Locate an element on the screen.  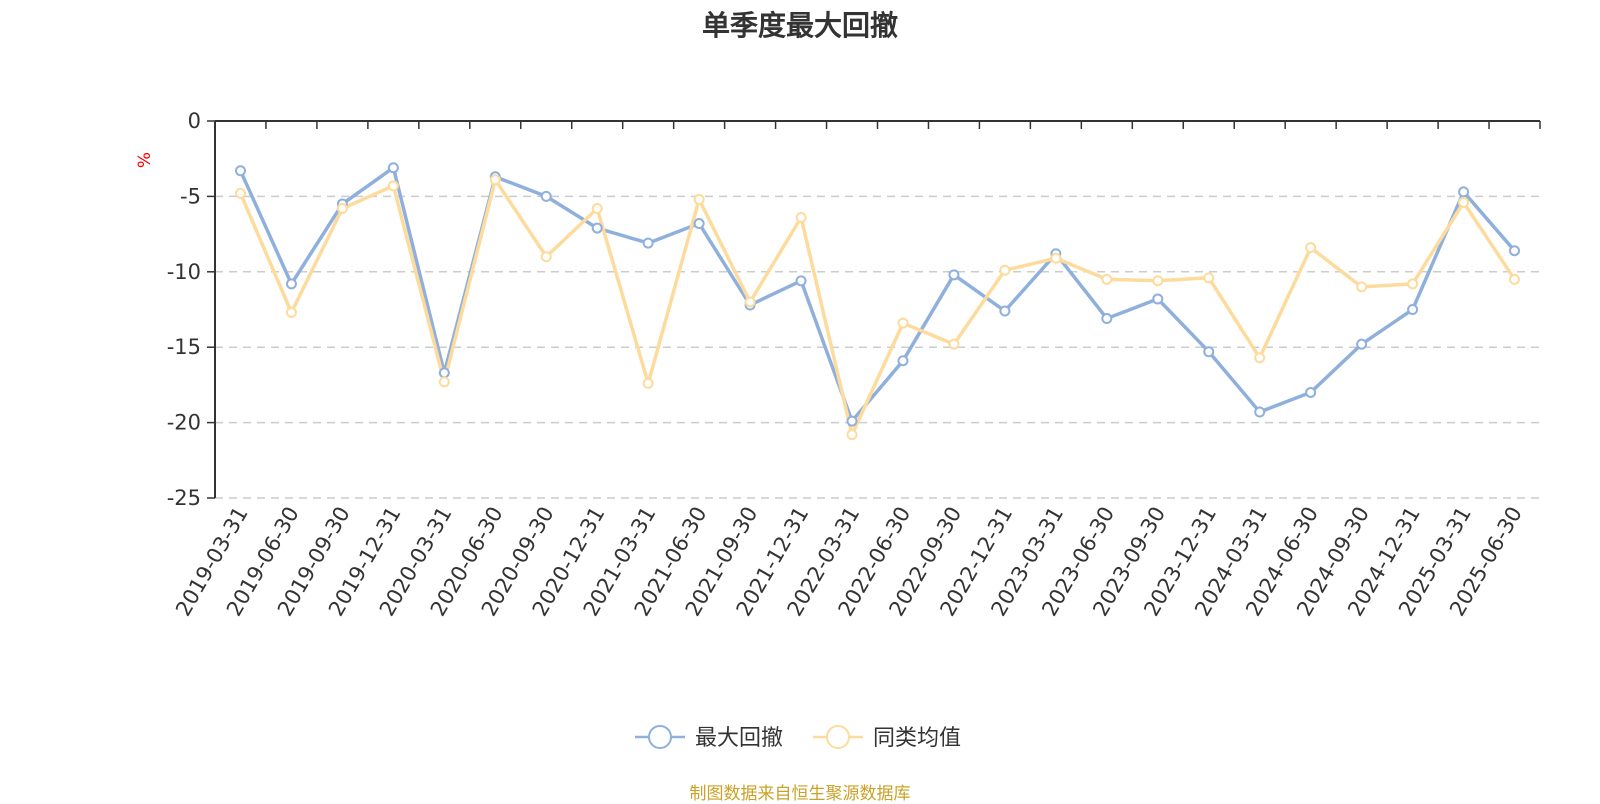
y-tick-label: -5 is located at coordinates (190, 196).